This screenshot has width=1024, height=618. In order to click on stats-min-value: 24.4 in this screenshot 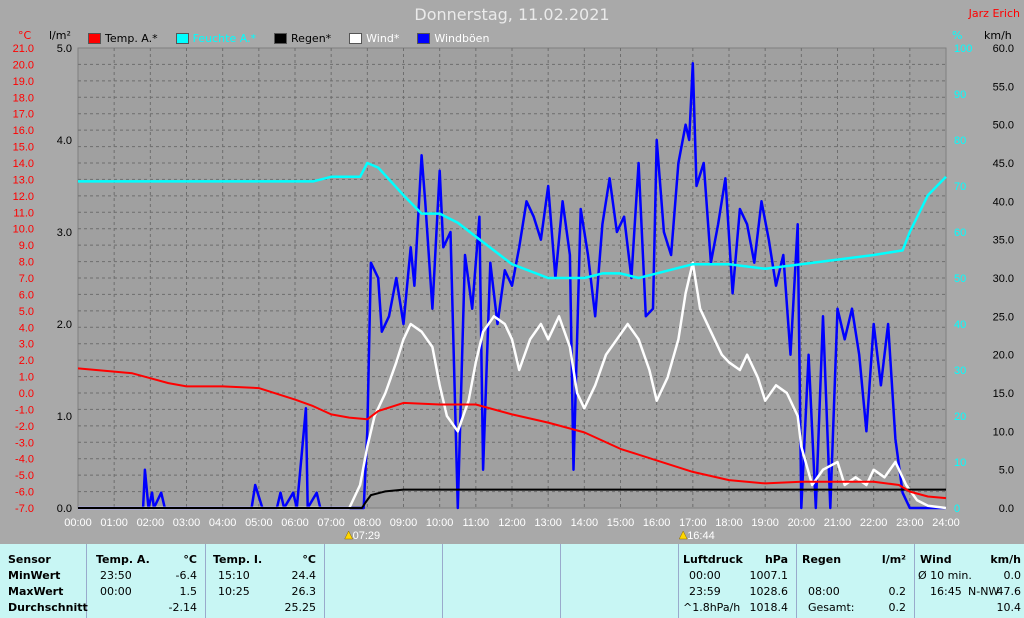, I will do `click(304, 575)`.